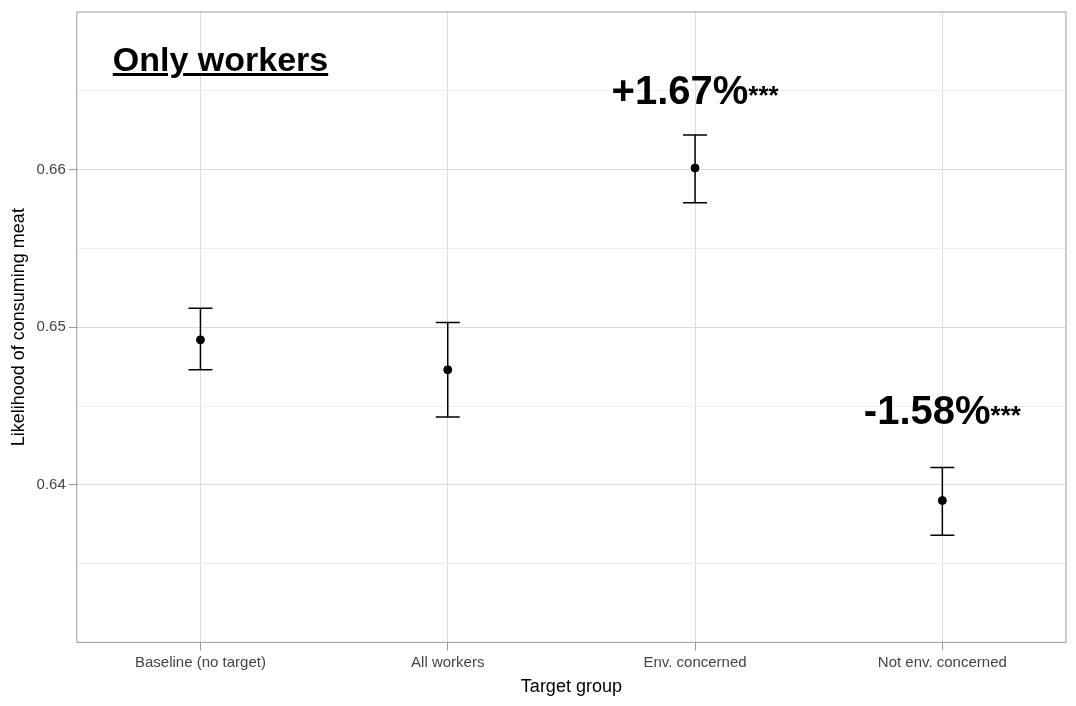 The image size is (1076, 706). Describe the element at coordinates (51, 483) in the screenshot. I see `y-tick-label: 0.64` at that location.